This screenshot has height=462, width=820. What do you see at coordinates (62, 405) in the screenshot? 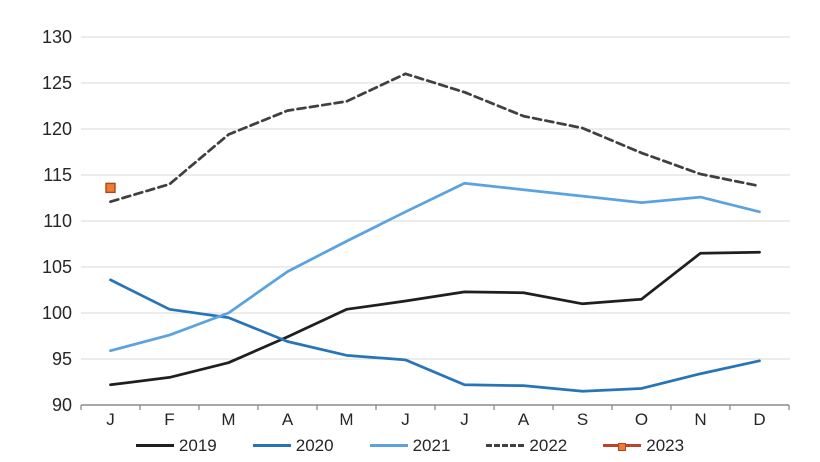
I see `y-axis-label: 90` at bounding box center [62, 405].